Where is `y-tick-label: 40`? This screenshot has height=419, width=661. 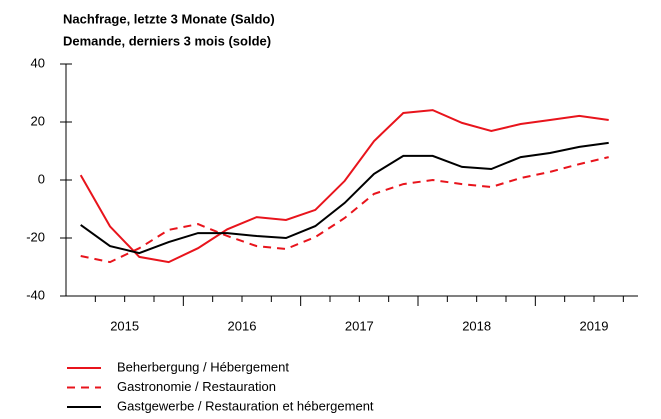 y-tick-label: 40 is located at coordinates (38, 62).